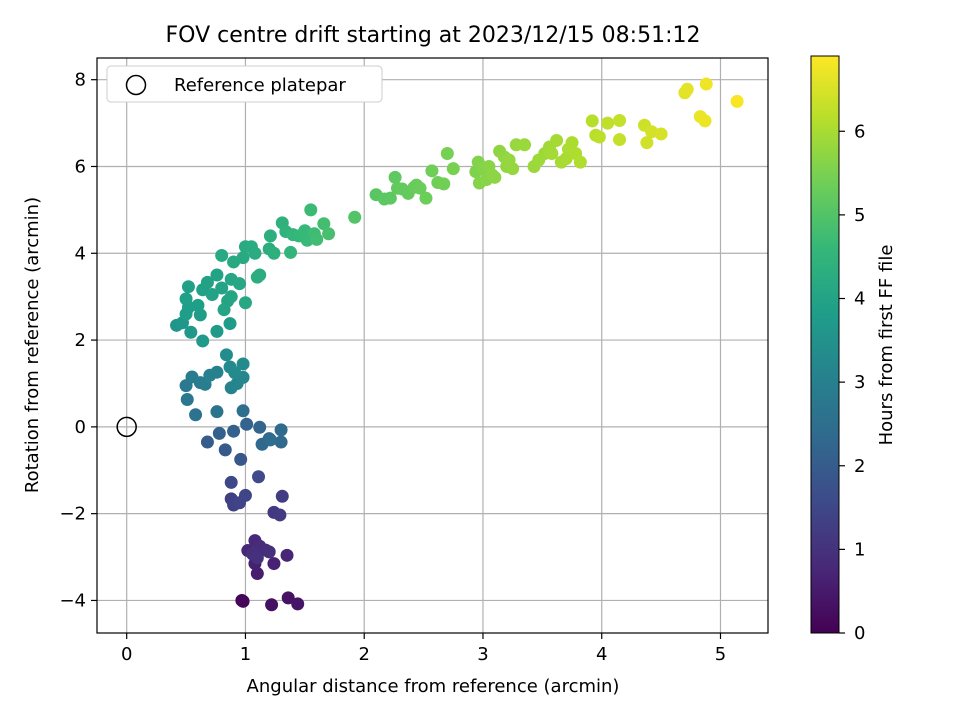 The height and width of the screenshot is (720, 960). I want to click on colorbar-tick-label: 3, so click(859, 382).